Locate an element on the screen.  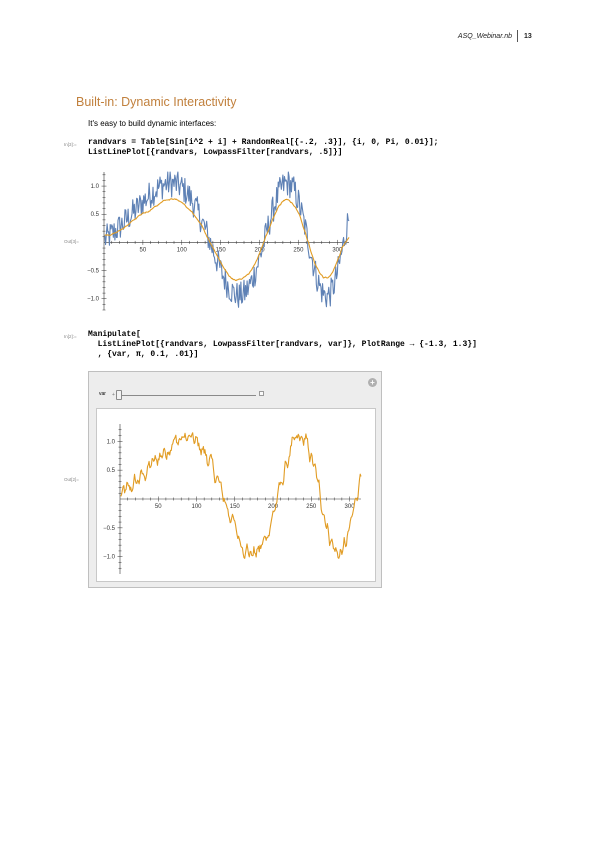
list-line-plot-1: 50 100 150 200 250 300 −1.0 −0.5 0.5 1.0 is located at coordinates (218, 241).